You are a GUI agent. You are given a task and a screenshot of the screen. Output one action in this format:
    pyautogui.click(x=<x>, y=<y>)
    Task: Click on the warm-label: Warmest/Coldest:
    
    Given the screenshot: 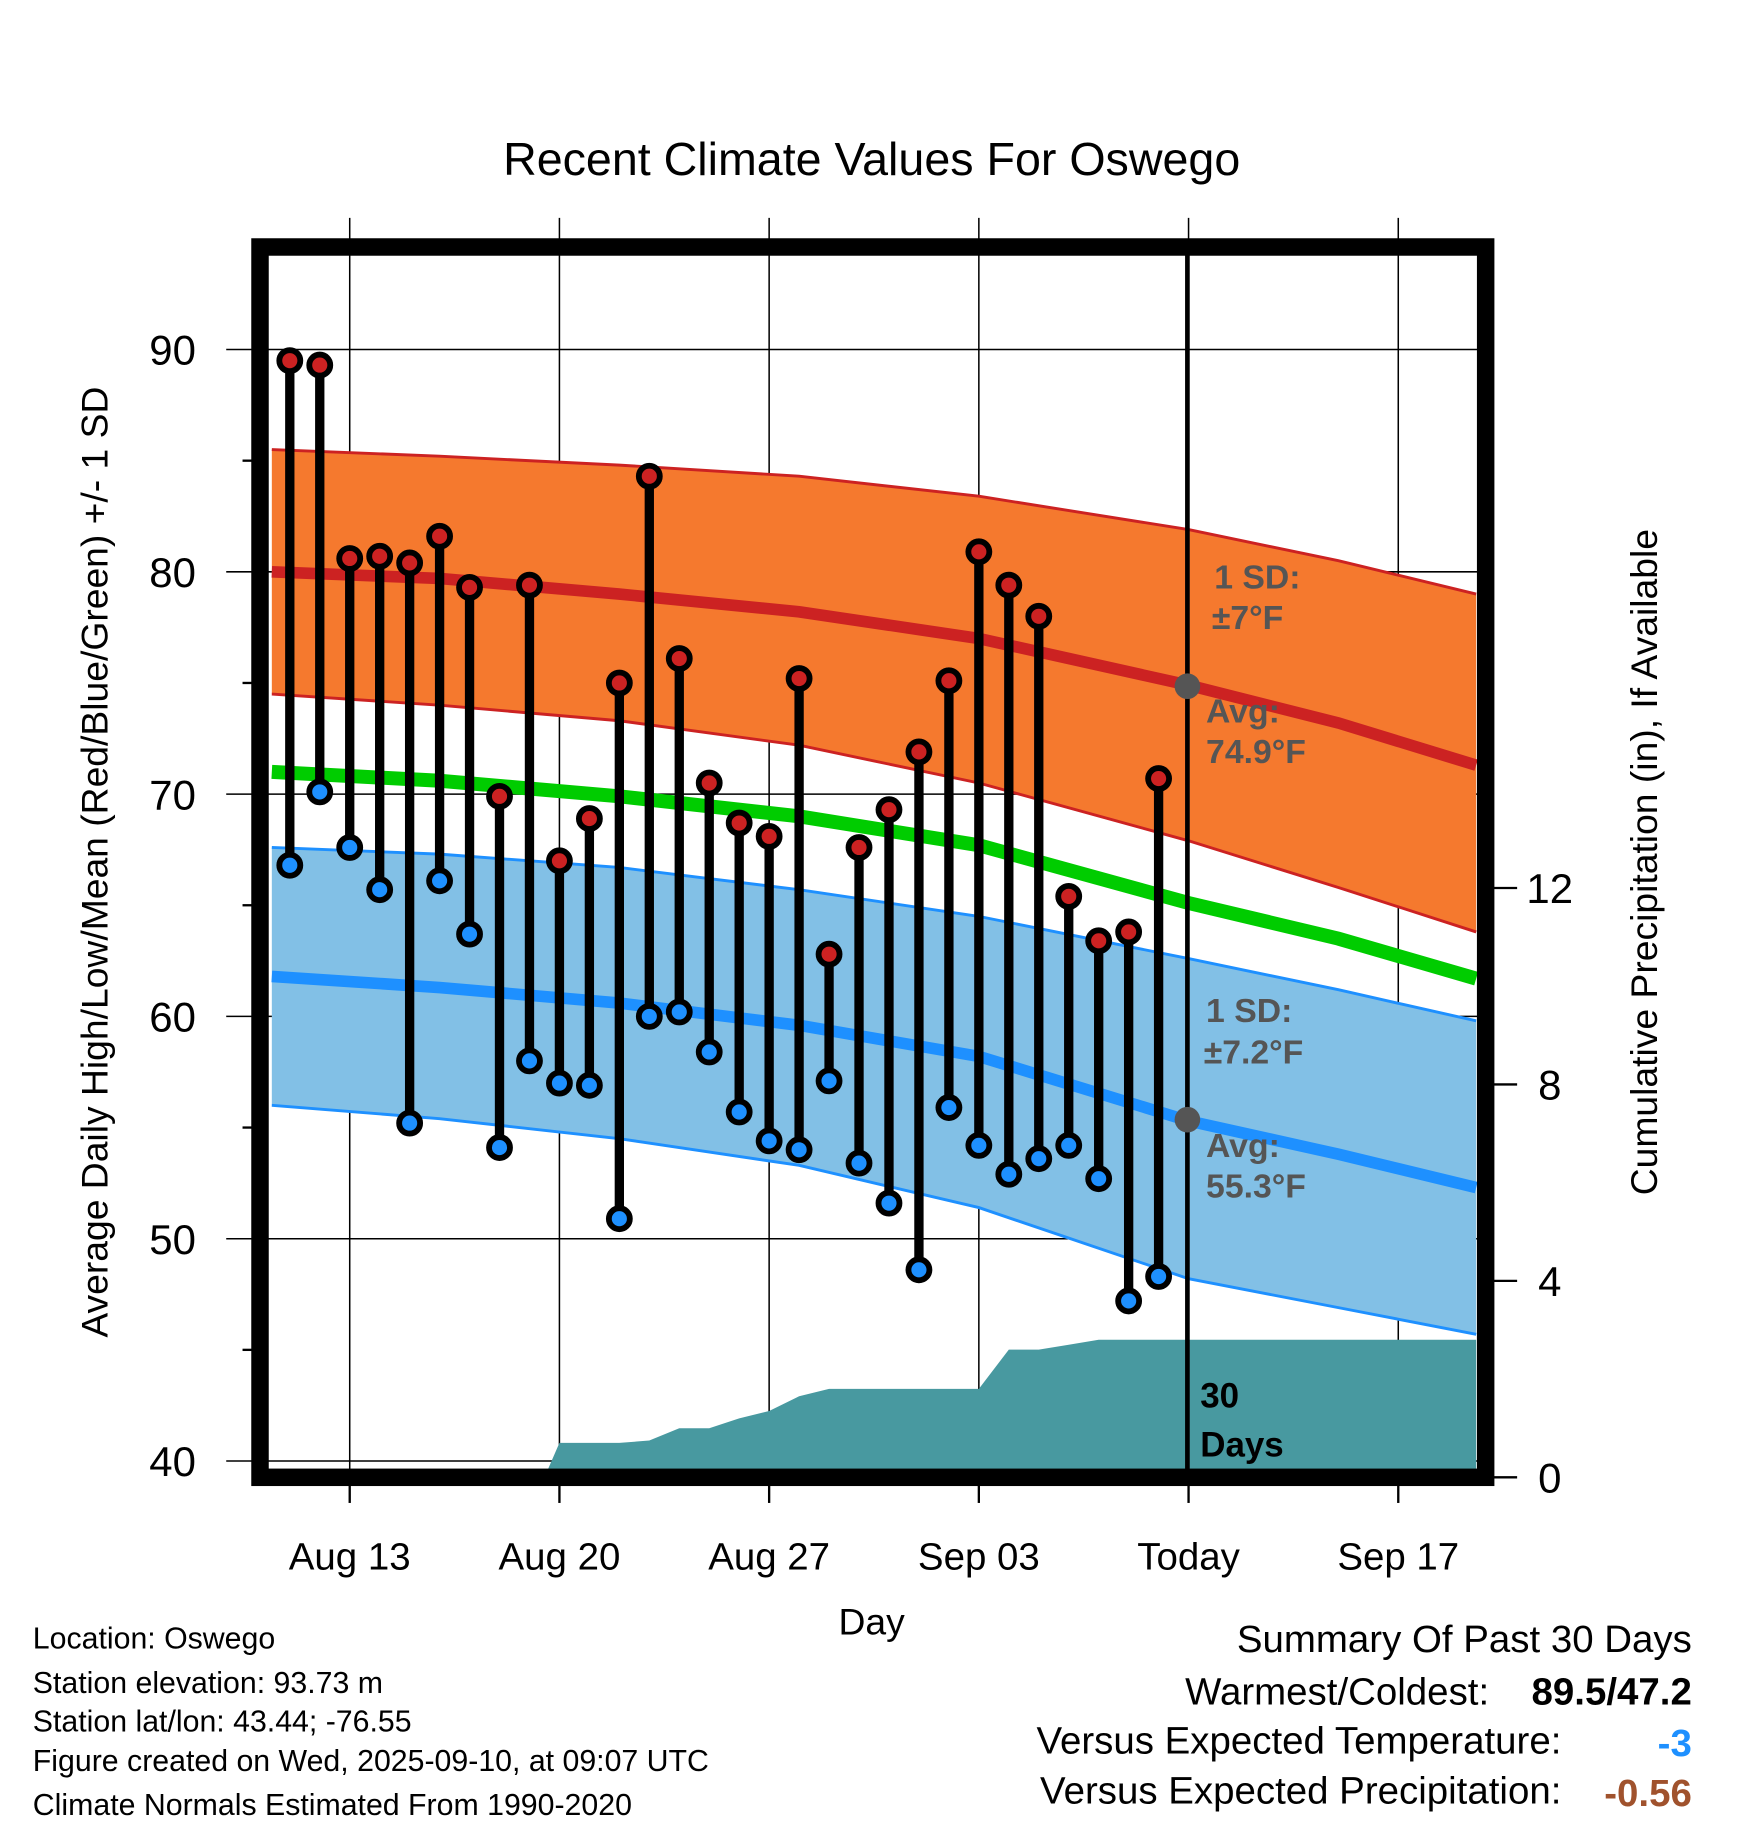 What is the action you would take?
    pyautogui.click(x=1337, y=1692)
    